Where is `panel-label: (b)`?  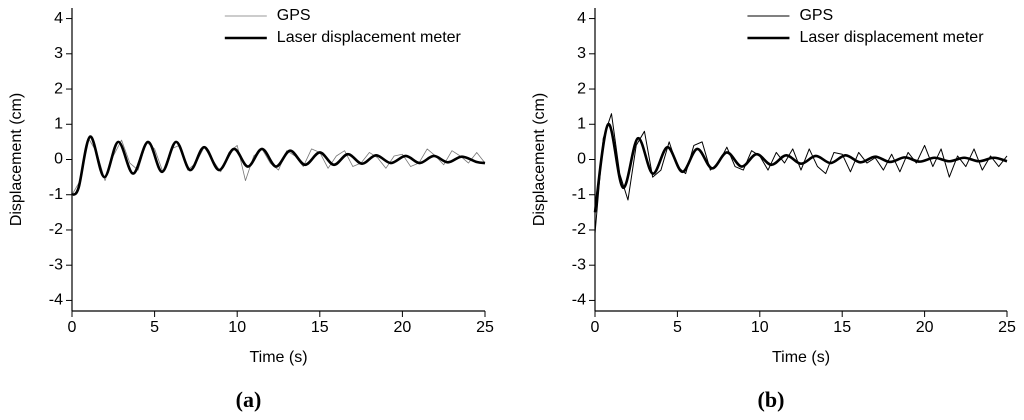
panel-label: (b) is located at coordinates (771, 399).